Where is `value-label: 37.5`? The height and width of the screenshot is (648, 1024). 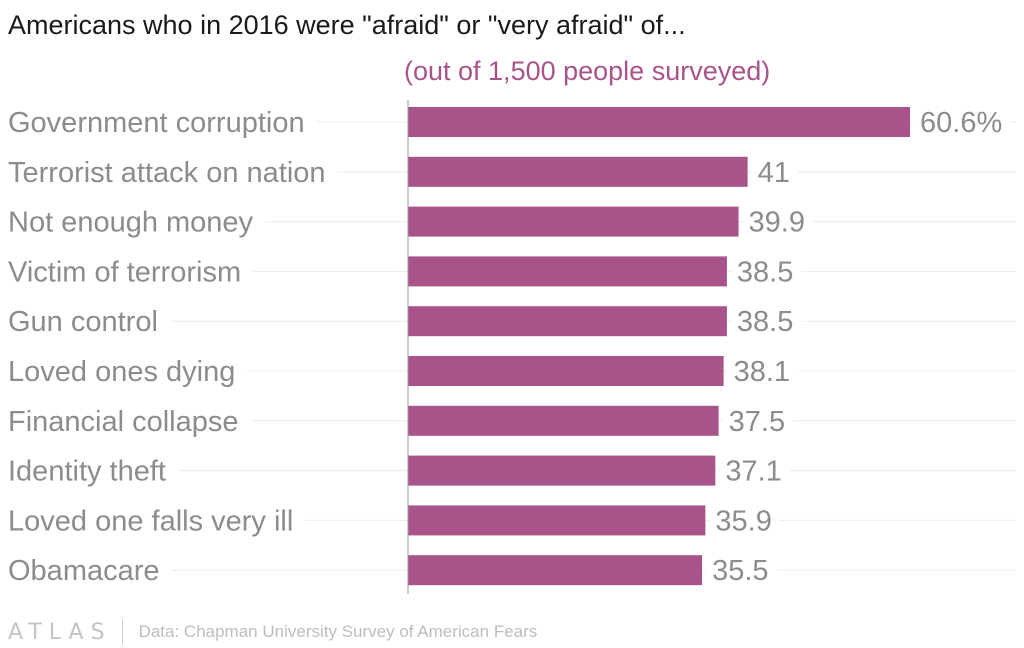
value-label: 37.5 is located at coordinates (757, 422).